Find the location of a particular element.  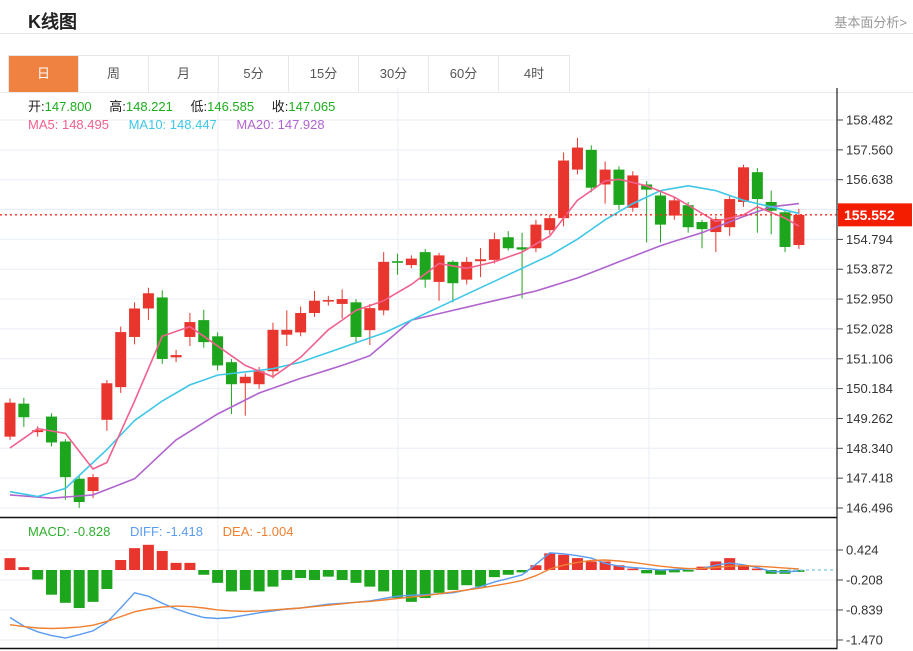

svg-text: 158.482 is located at coordinates (869, 120).